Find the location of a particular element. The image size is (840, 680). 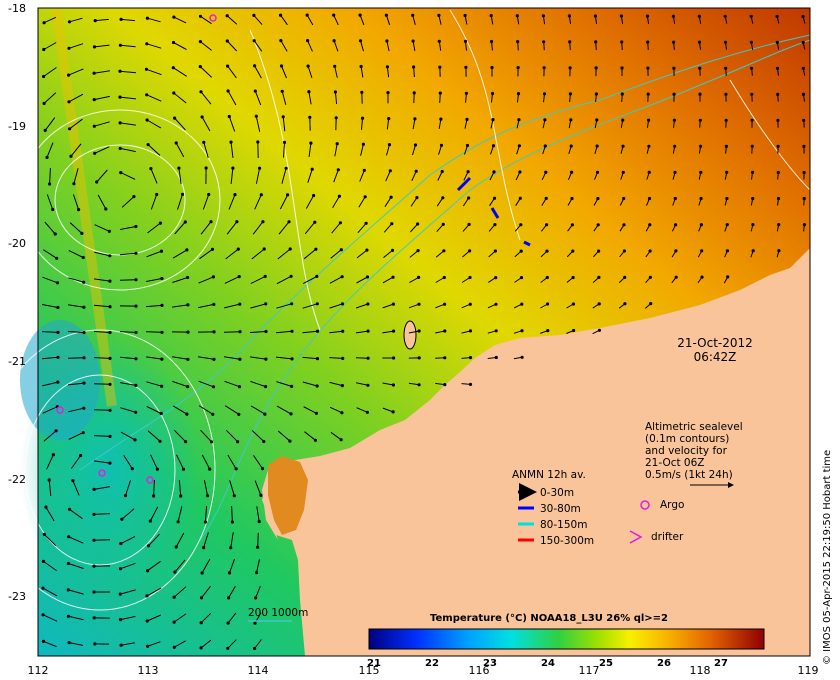

lat-tick: -23 is located at coordinates (17, 596).